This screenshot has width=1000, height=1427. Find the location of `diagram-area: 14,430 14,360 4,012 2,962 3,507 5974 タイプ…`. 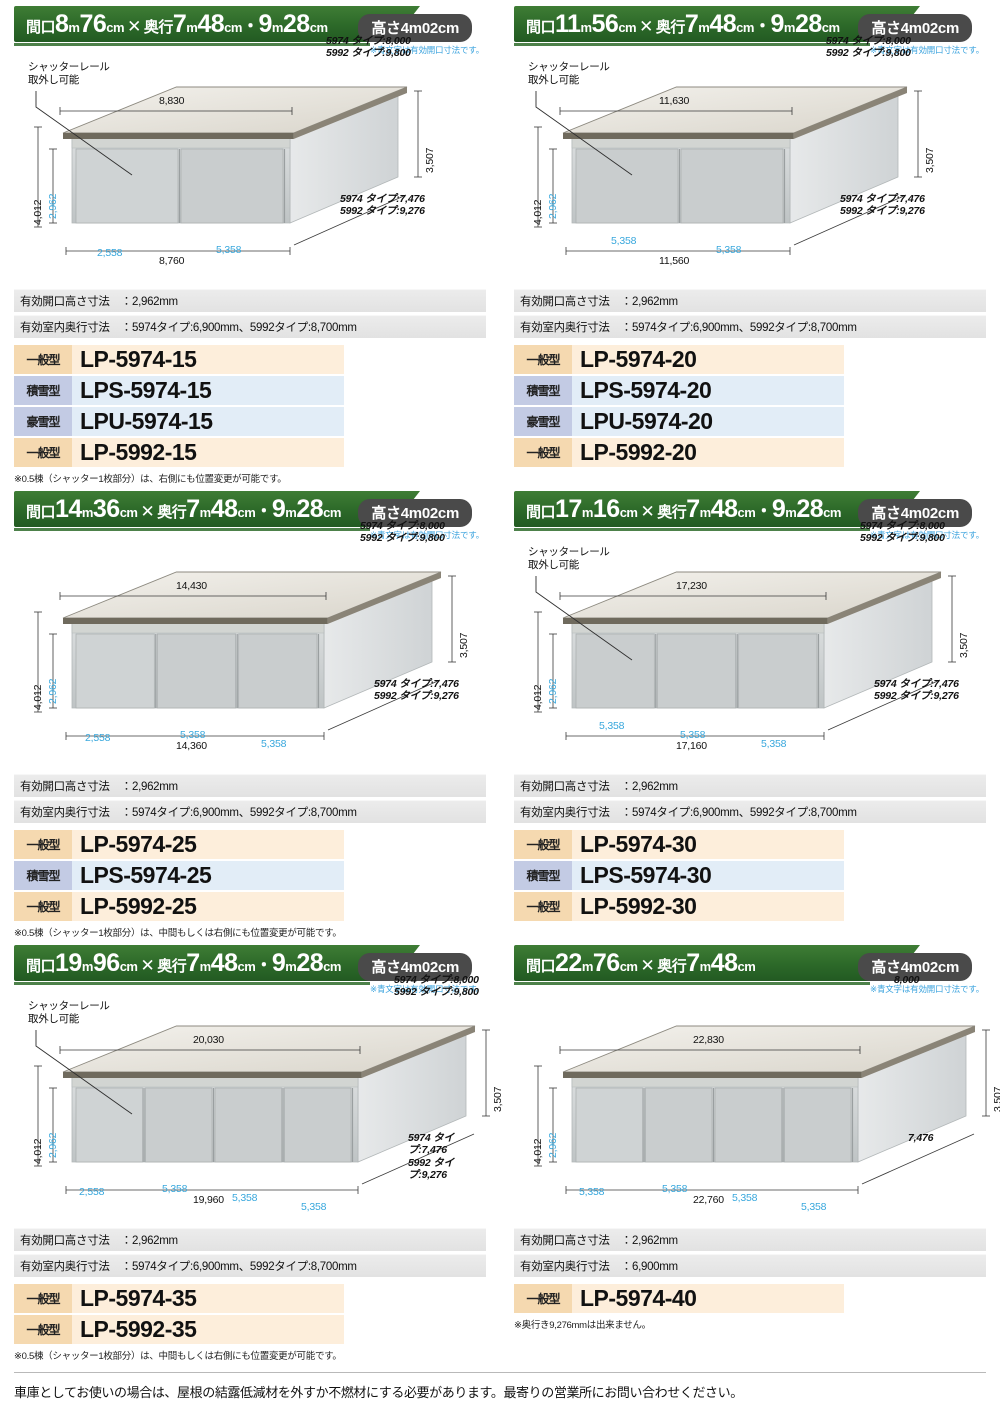

diagram-area: 14,430 14,360 4,012 2,962 3,507 5974 タイプ… is located at coordinates (250, 644).